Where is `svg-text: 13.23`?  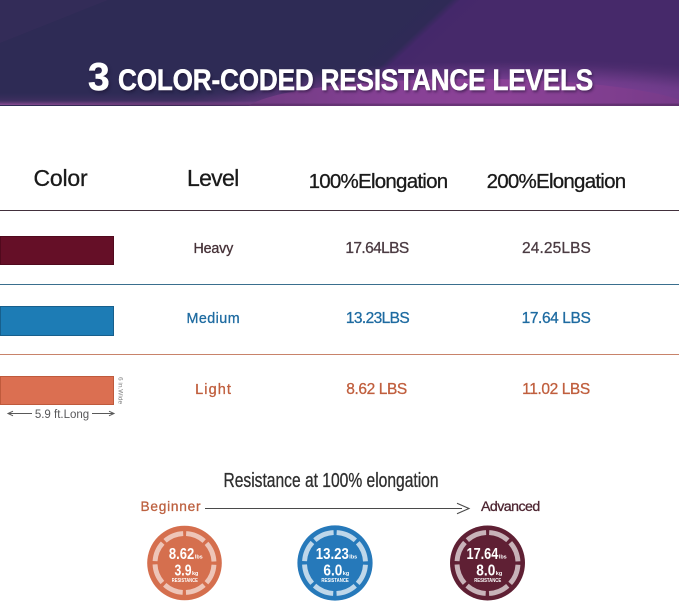
svg-text: 13.23 is located at coordinates (332, 554).